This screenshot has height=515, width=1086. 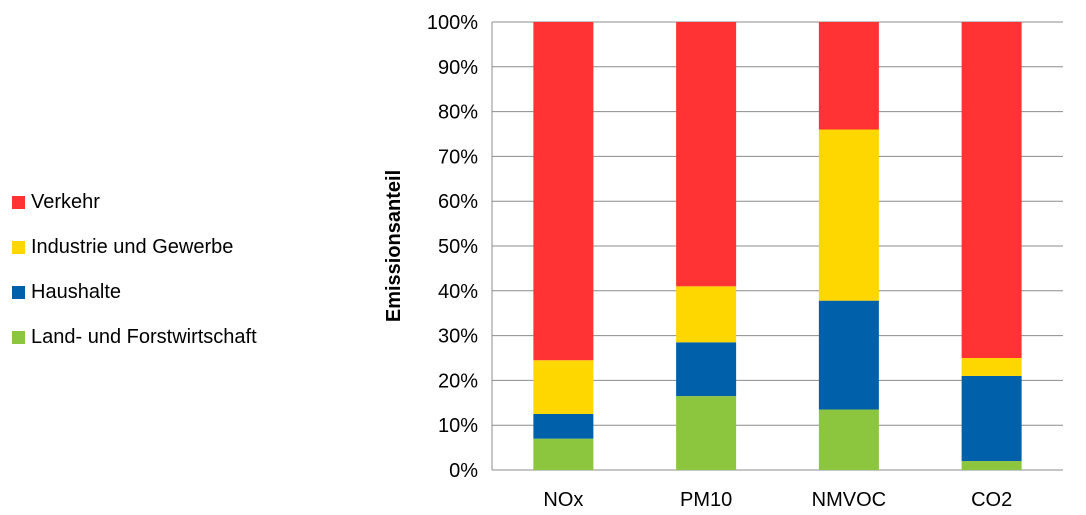 What do you see at coordinates (394, 246) in the screenshot?
I see `y-axis-title: Emissionsanteil` at bounding box center [394, 246].